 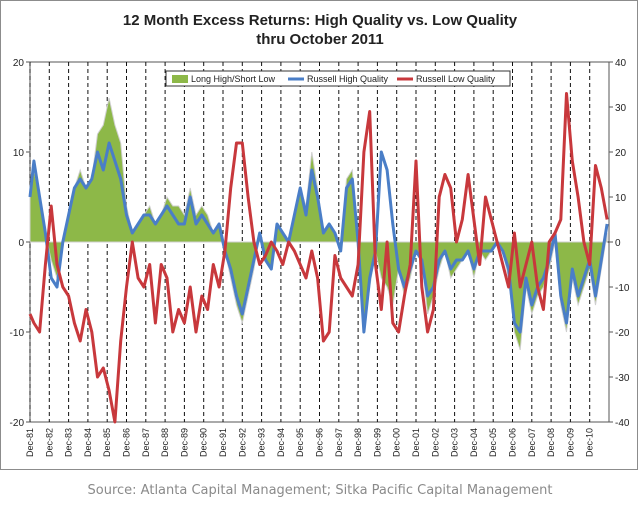 I want to click on right-axis-tick-label: 0, so click(x=618, y=243).